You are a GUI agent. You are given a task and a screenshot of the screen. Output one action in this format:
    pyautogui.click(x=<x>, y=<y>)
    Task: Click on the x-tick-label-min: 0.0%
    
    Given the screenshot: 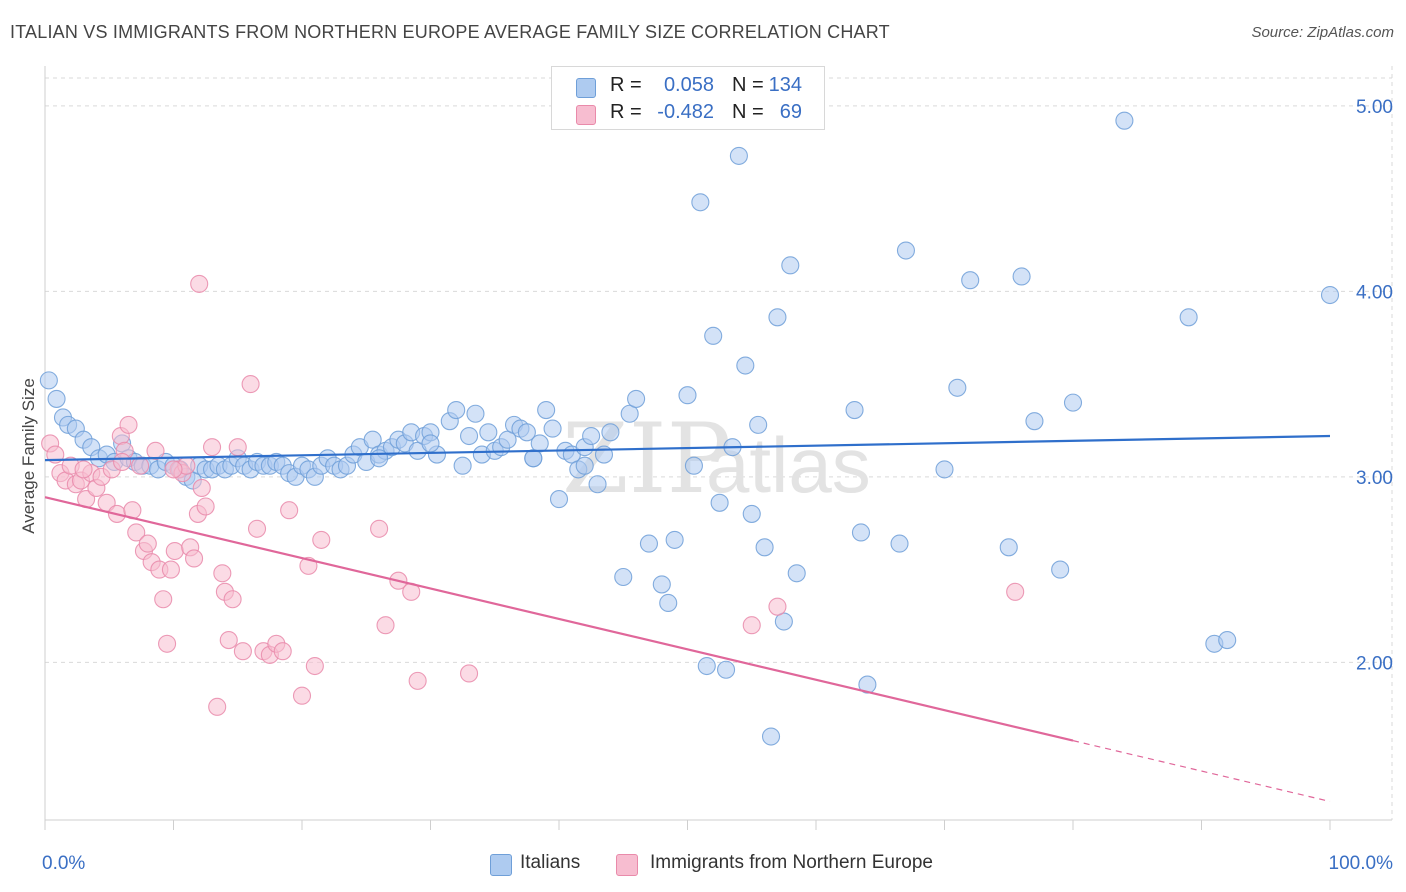 What is the action you would take?
    pyautogui.click(x=63, y=863)
    